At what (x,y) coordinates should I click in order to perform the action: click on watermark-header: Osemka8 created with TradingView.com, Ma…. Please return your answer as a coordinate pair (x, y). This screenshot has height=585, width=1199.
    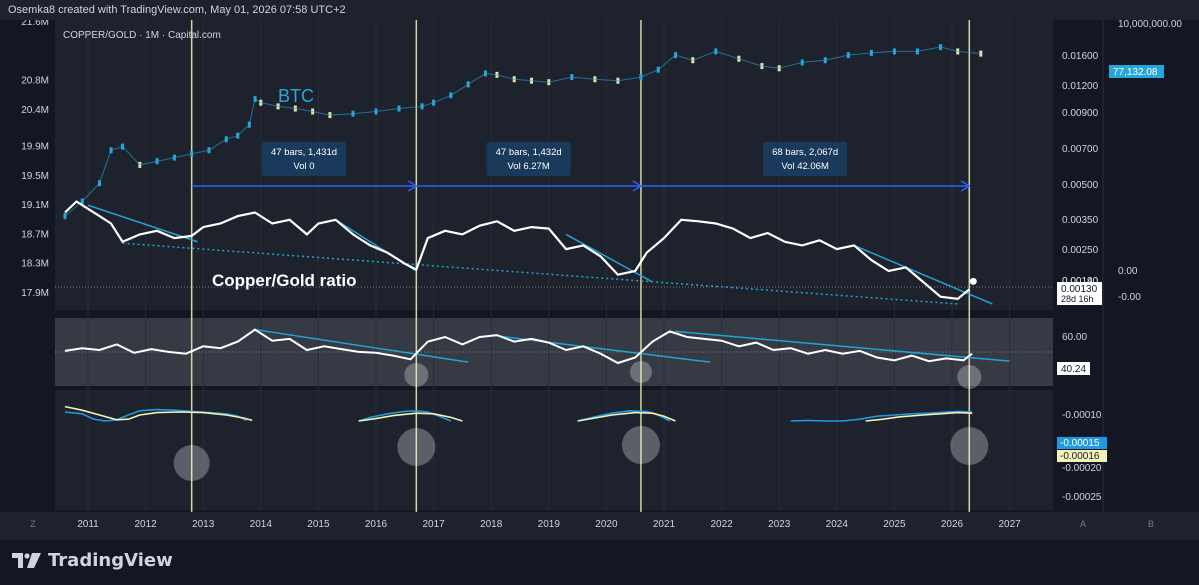
    Looking at the image, I should click on (599, 10).